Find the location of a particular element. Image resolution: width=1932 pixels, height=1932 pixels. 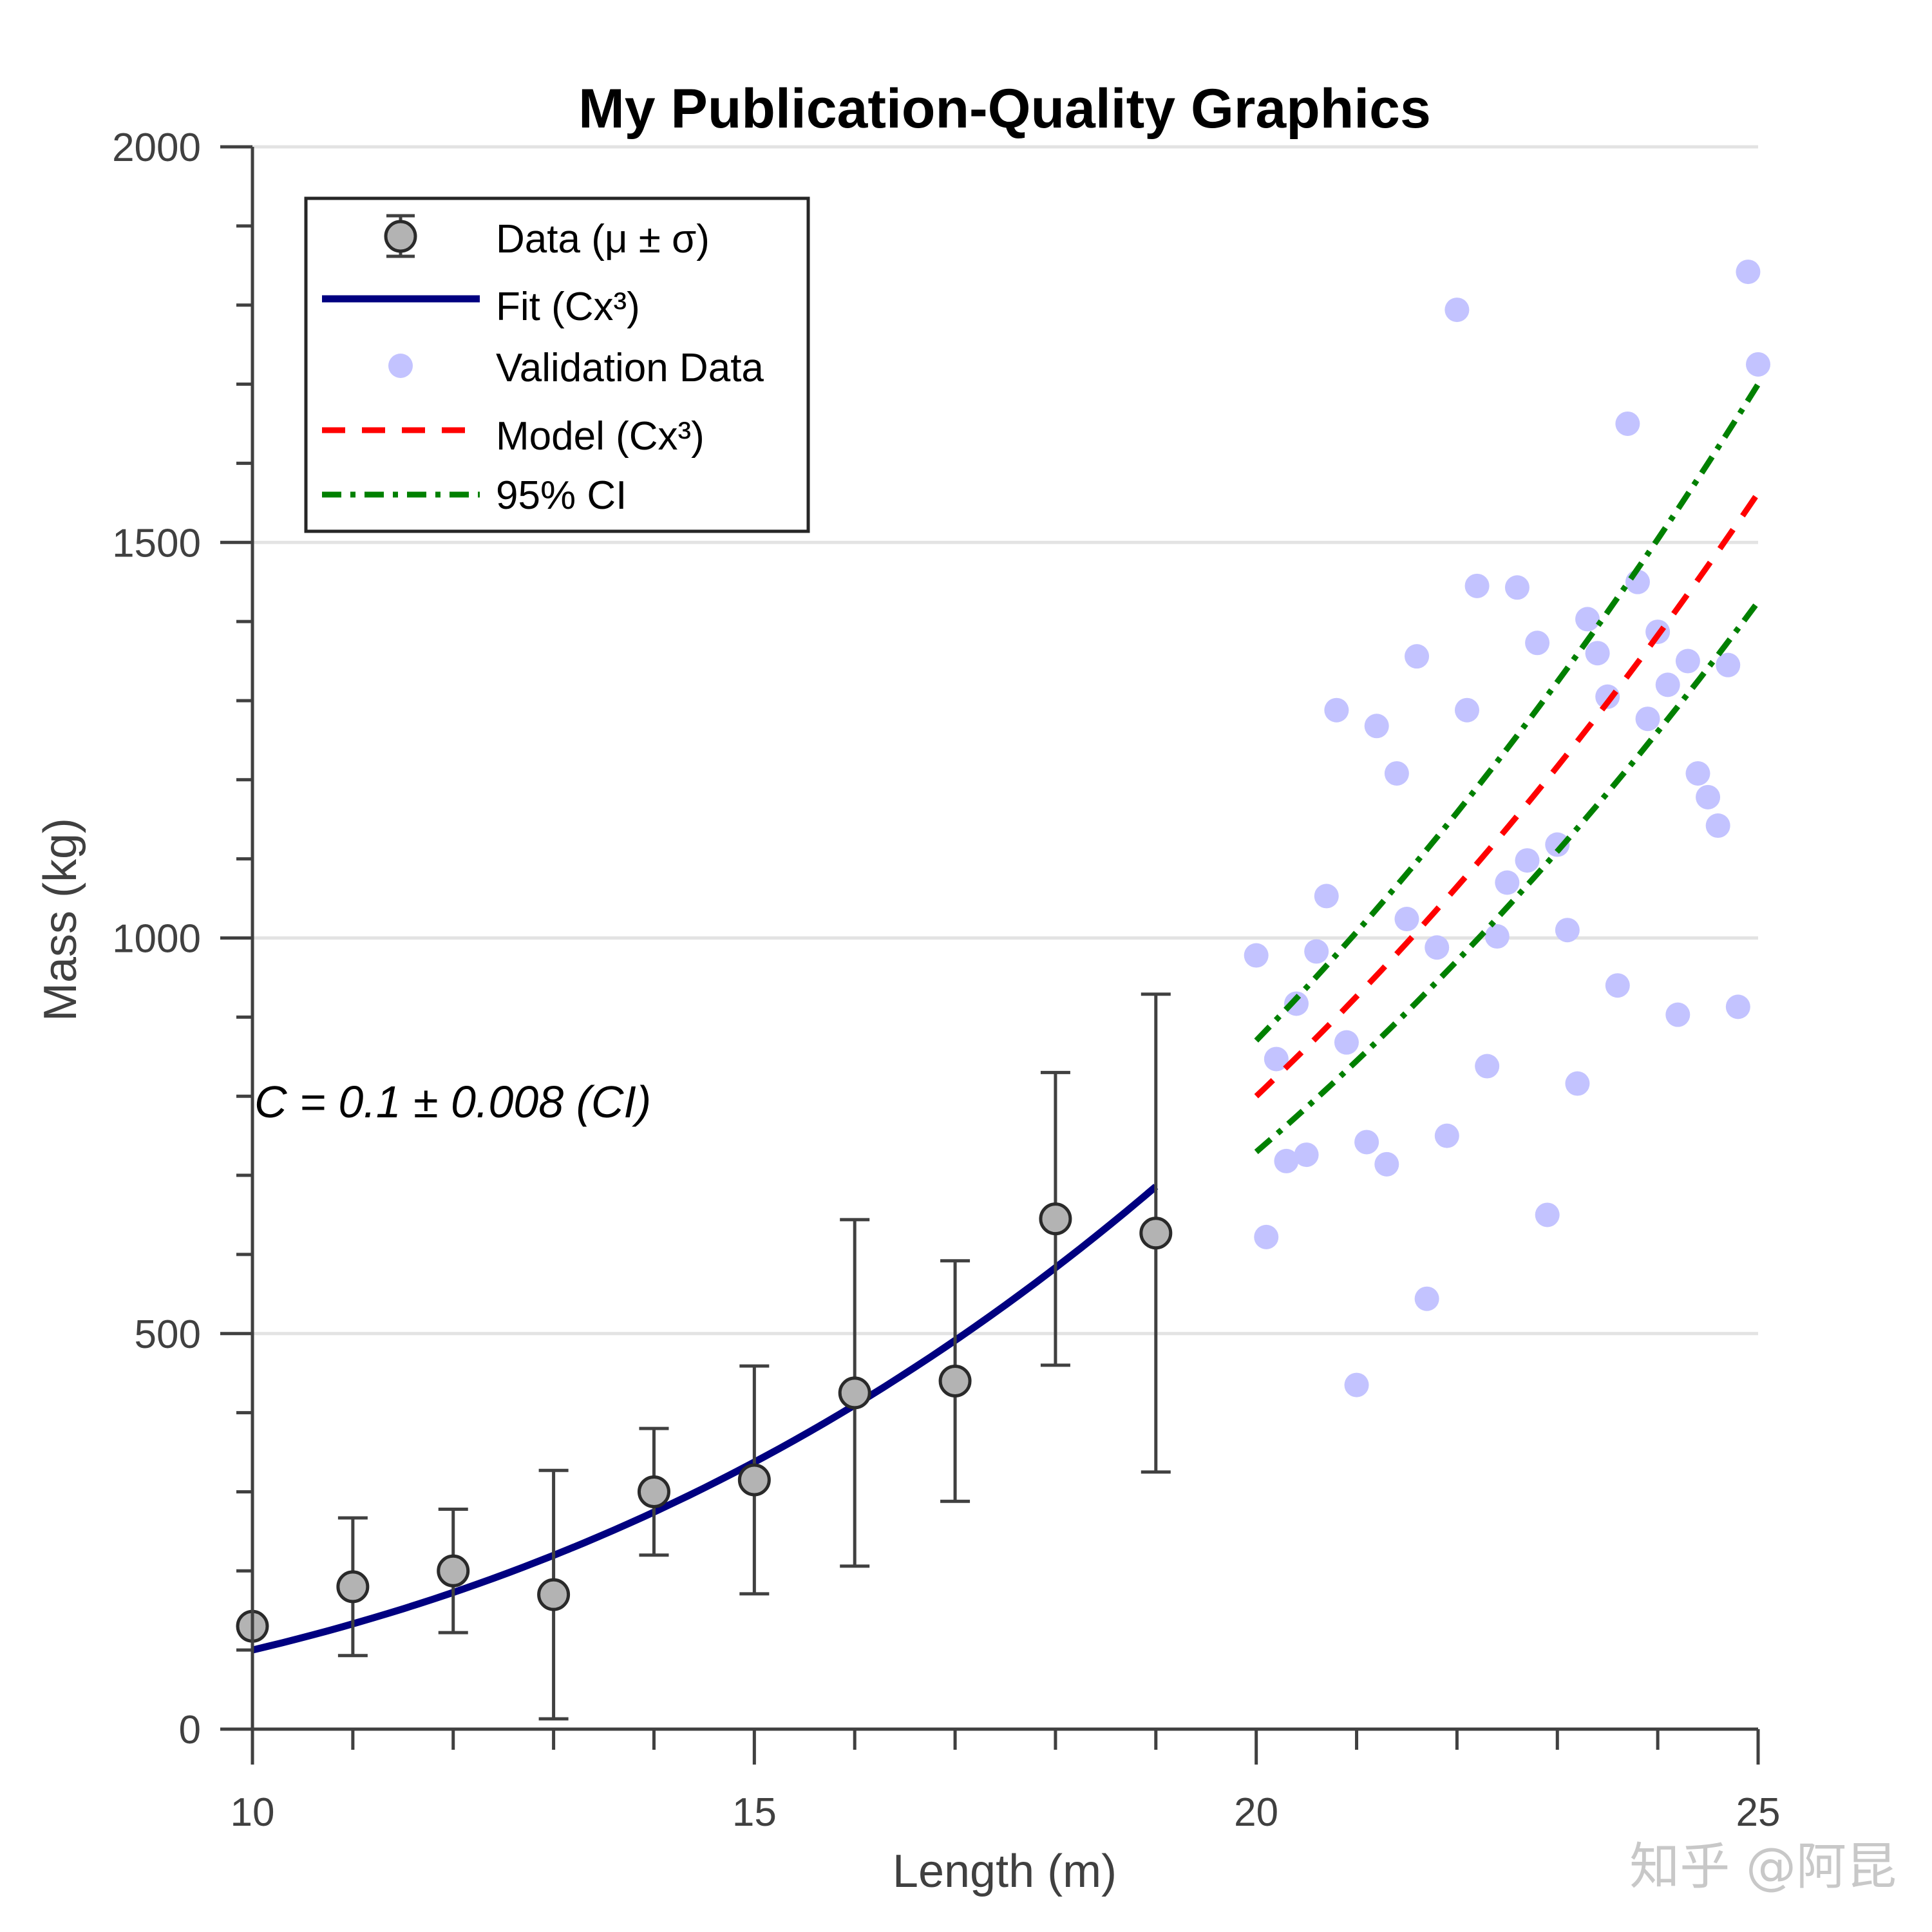

legend-sample-validation-point is located at coordinates (400, 366).